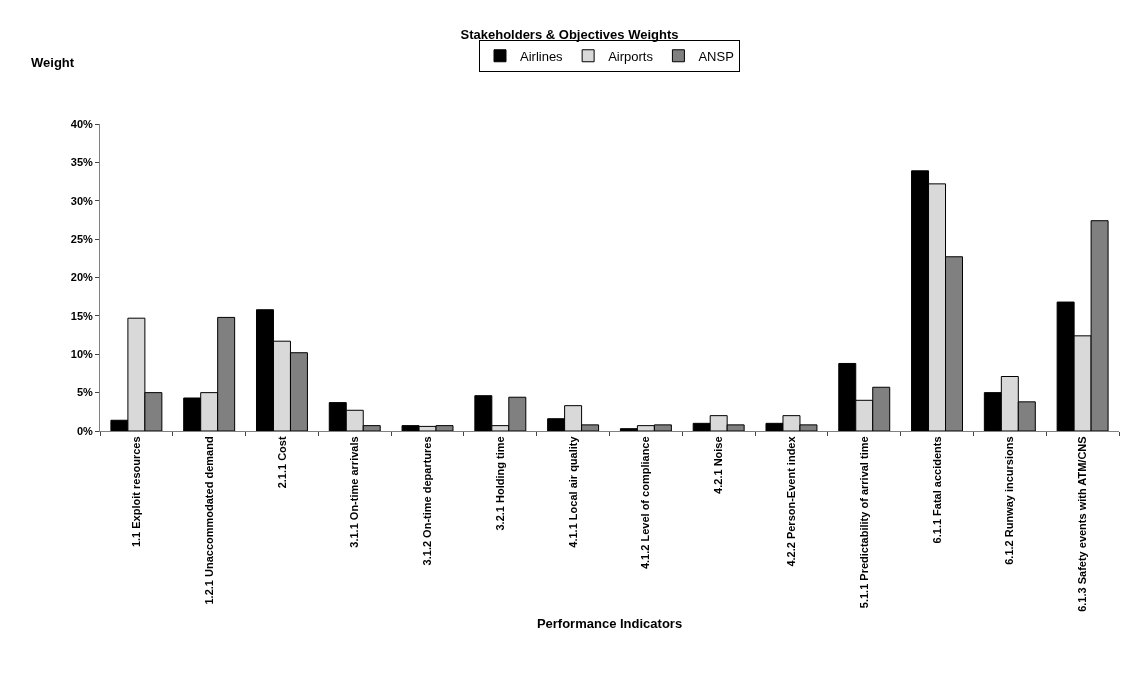  What do you see at coordinates (1009, 500) in the screenshot?
I see `x-tick-label: 6.1.2 Runway incursions` at bounding box center [1009, 500].